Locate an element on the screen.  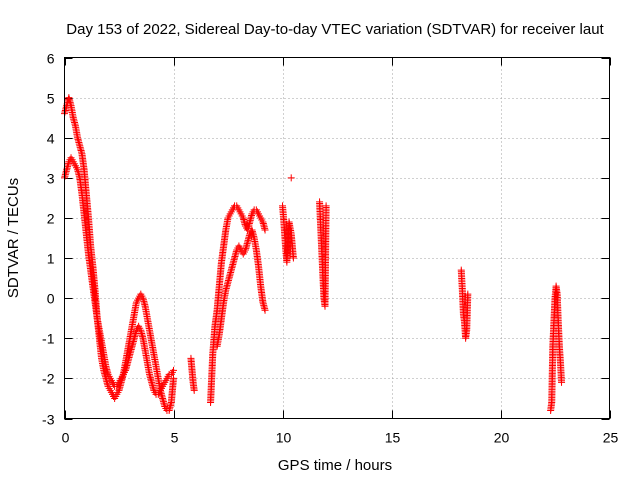
y-axis-title: SDTVAR / TECUs is located at coordinates (13, 238).